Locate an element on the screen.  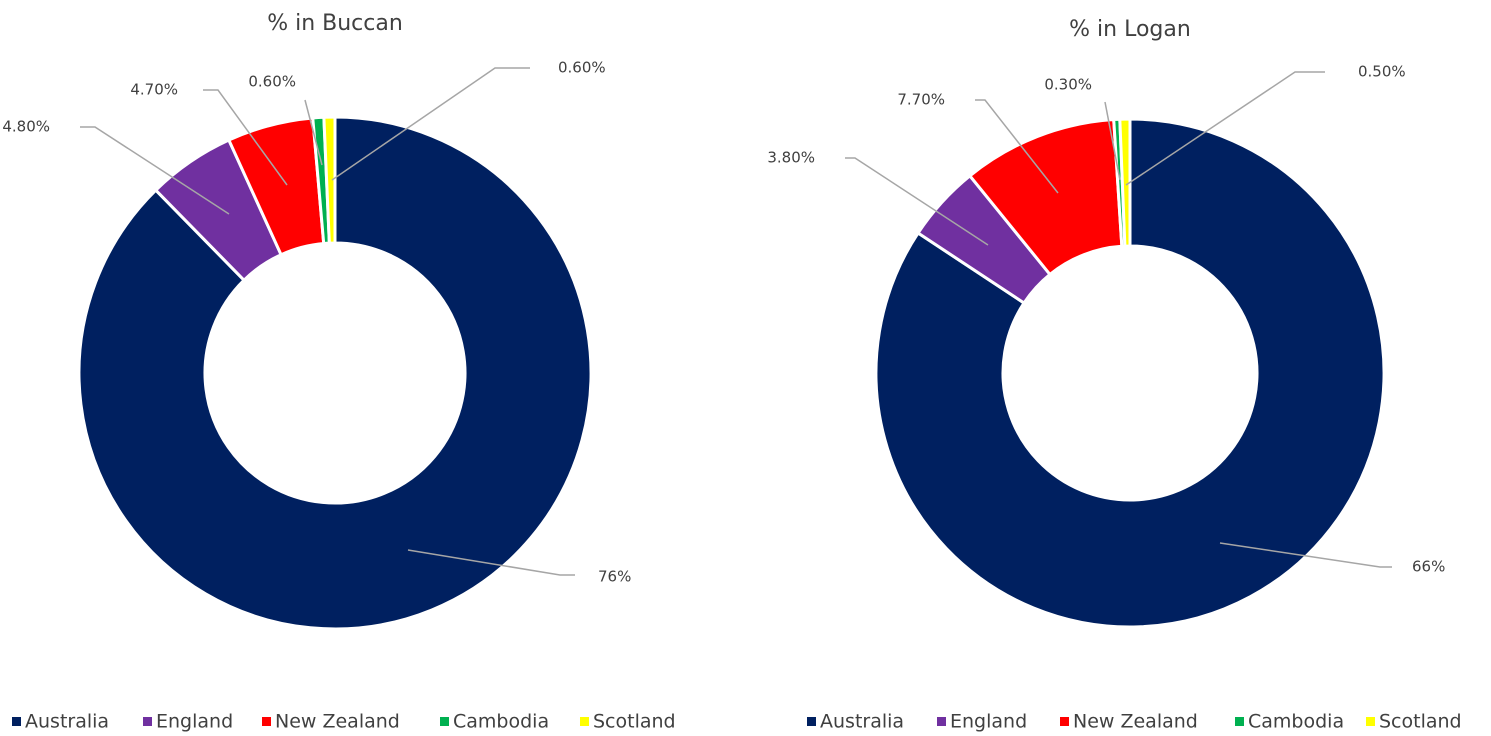
data-label: 4.70% is located at coordinates (154, 90).